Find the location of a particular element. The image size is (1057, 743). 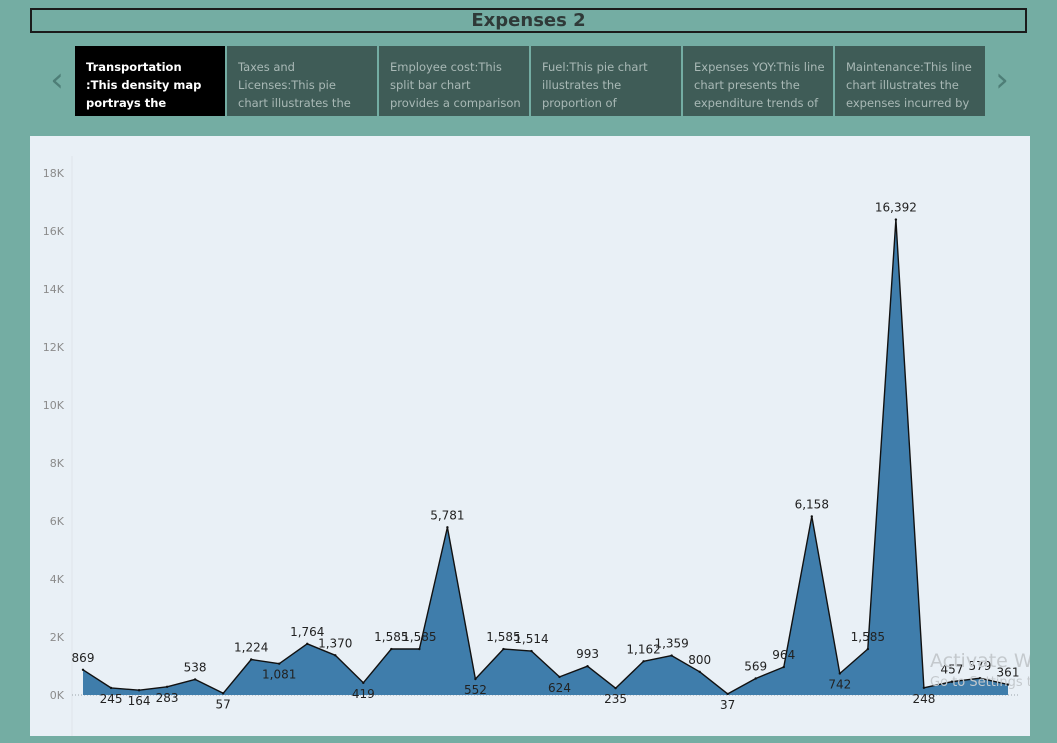

data-label: 800 is located at coordinates (699, 660).